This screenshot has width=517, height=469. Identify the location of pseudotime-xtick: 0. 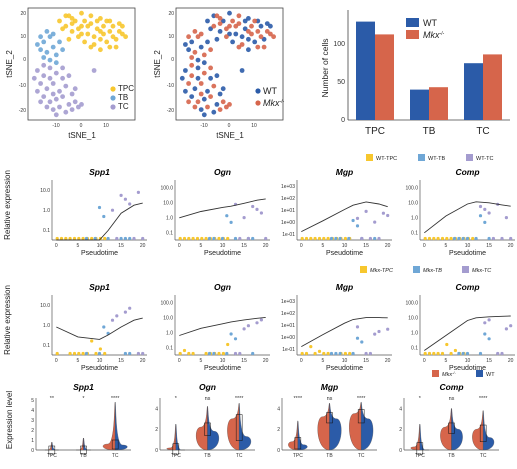
(179, 361).